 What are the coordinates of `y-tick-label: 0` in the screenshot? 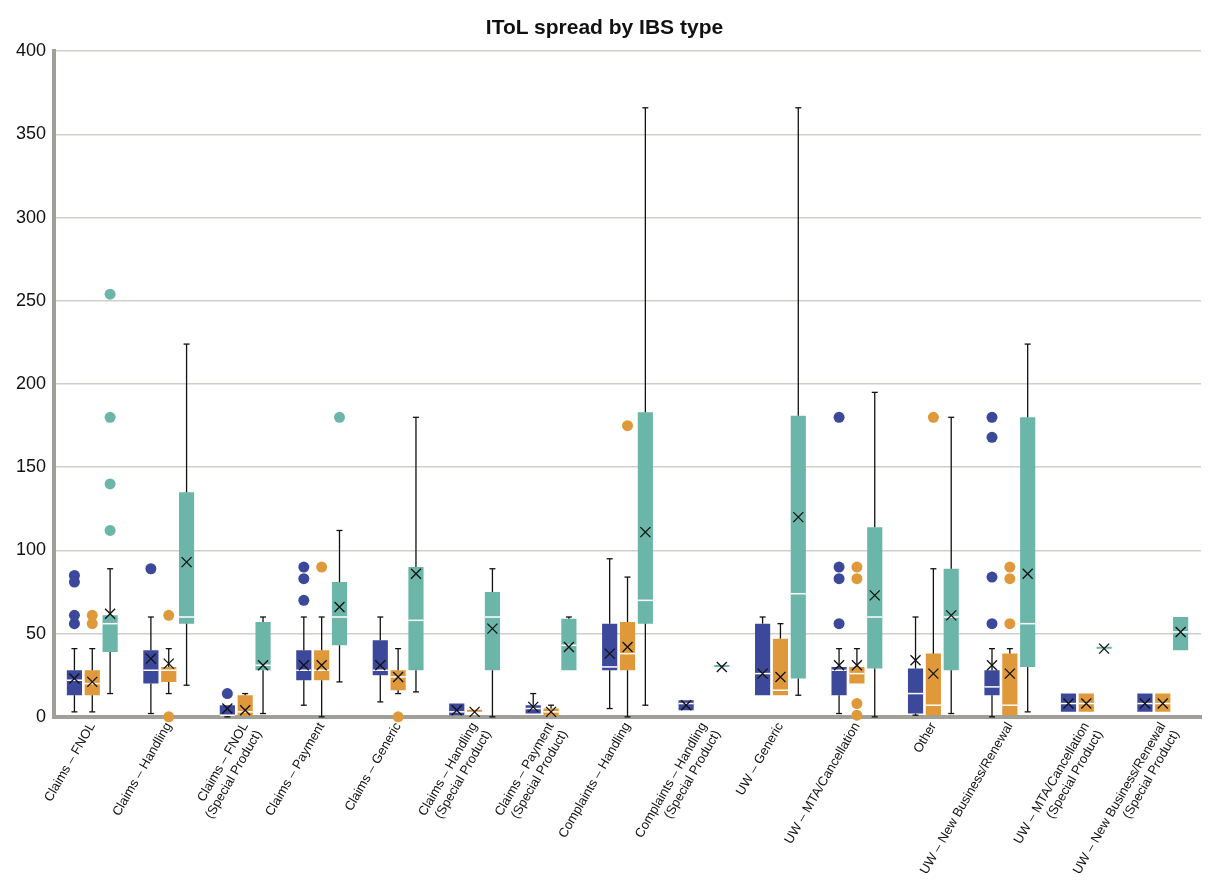 It's located at (41, 715).